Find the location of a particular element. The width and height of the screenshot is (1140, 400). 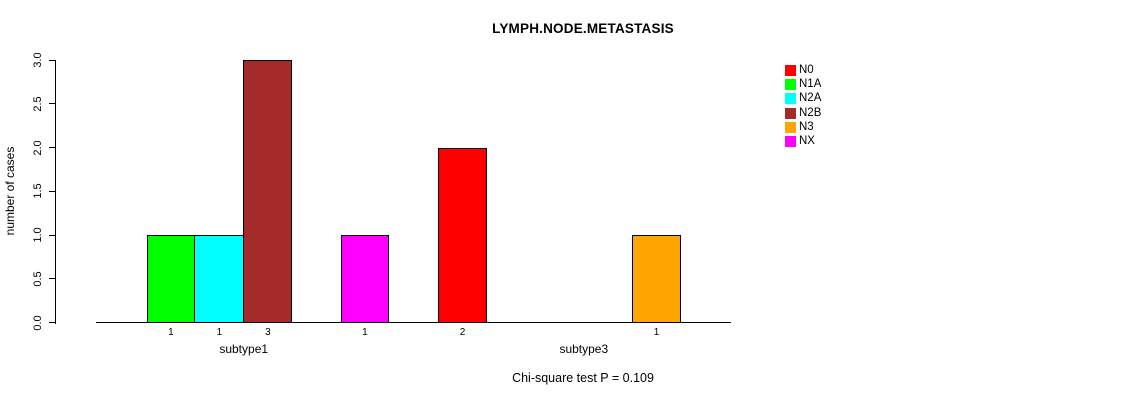

legend-label-N0: N0 is located at coordinates (806, 69).